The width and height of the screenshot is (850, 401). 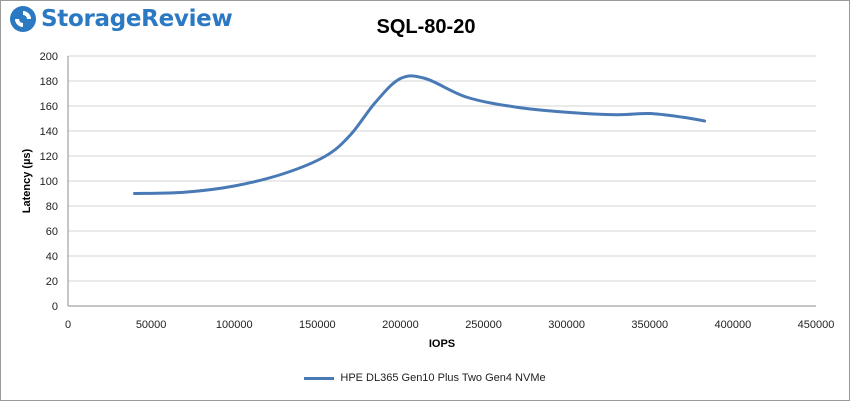 What do you see at coordinates (137, 19) in the screenshot?
I see `brand-name: StorageReview` at bounding box center [137, 19].